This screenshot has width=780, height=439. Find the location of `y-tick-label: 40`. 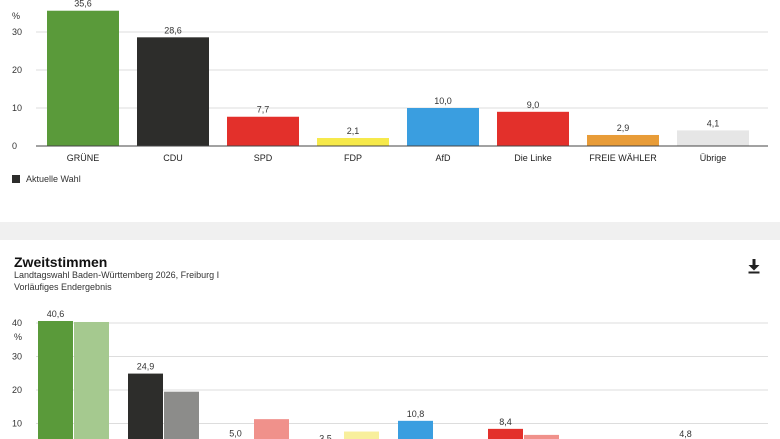

y-tick-label: 40 is located at coordinates (17, 323).